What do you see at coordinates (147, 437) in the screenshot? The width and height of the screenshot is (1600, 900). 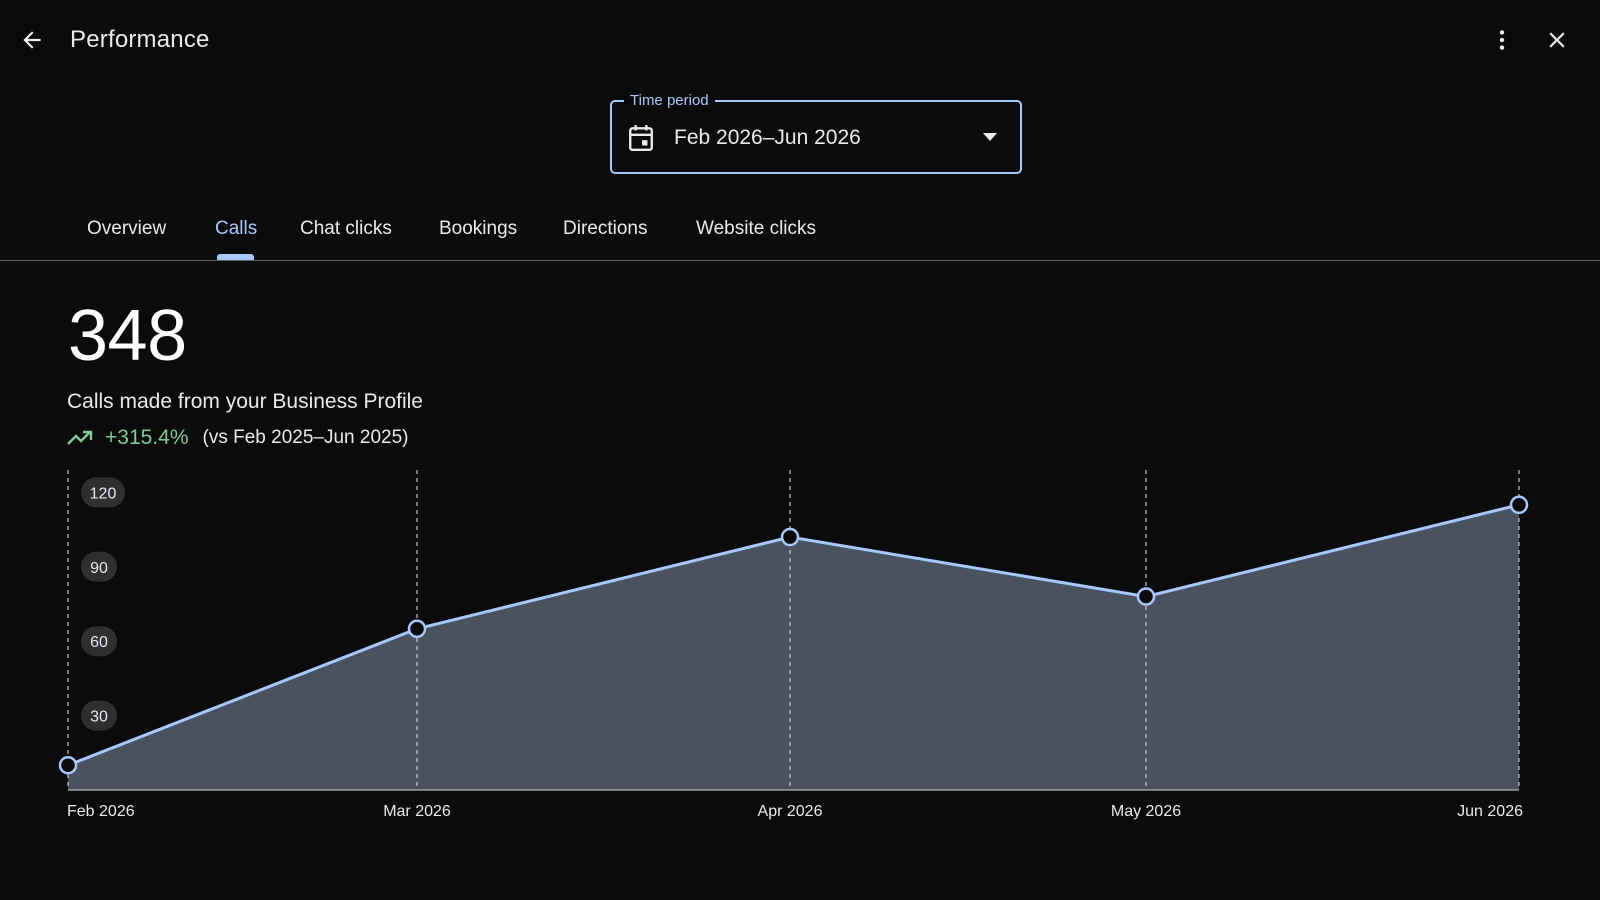 I see `trend-change: +315.4%` at bounding box center [147, 437].